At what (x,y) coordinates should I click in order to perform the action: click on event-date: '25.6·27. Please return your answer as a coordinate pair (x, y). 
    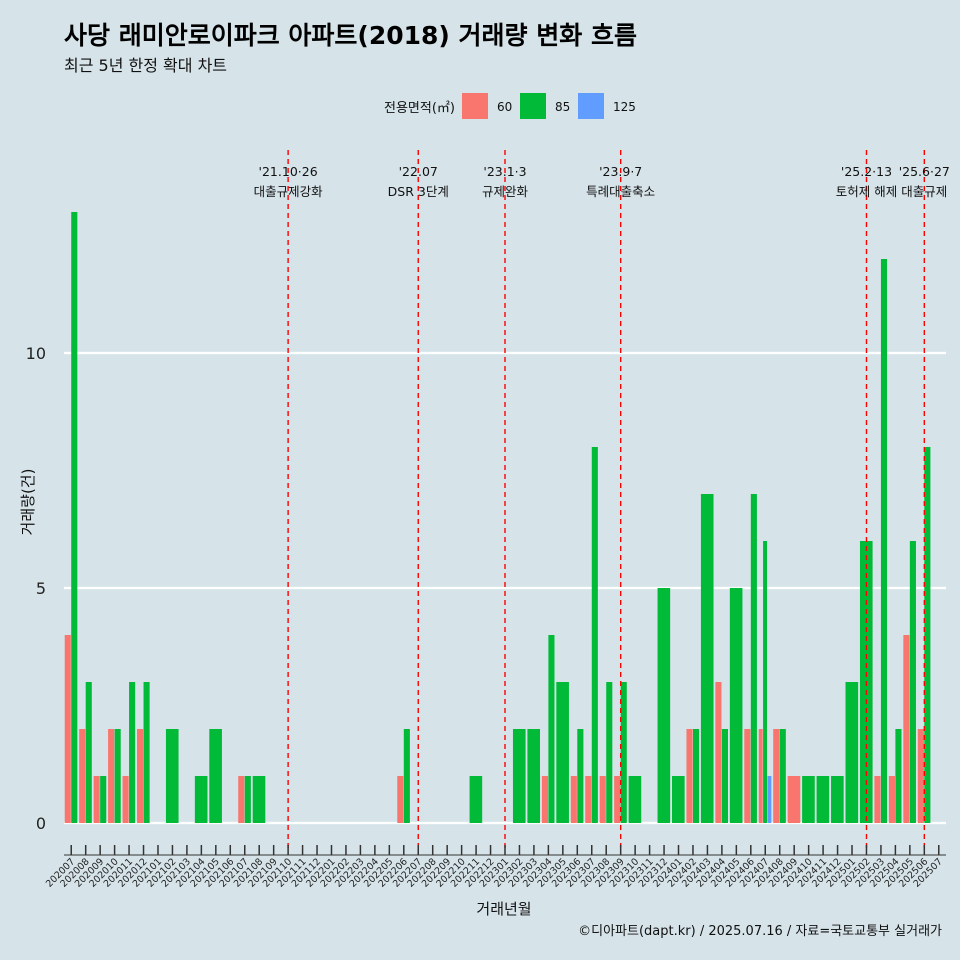
    Looking at the image, I should click on (924, 171).